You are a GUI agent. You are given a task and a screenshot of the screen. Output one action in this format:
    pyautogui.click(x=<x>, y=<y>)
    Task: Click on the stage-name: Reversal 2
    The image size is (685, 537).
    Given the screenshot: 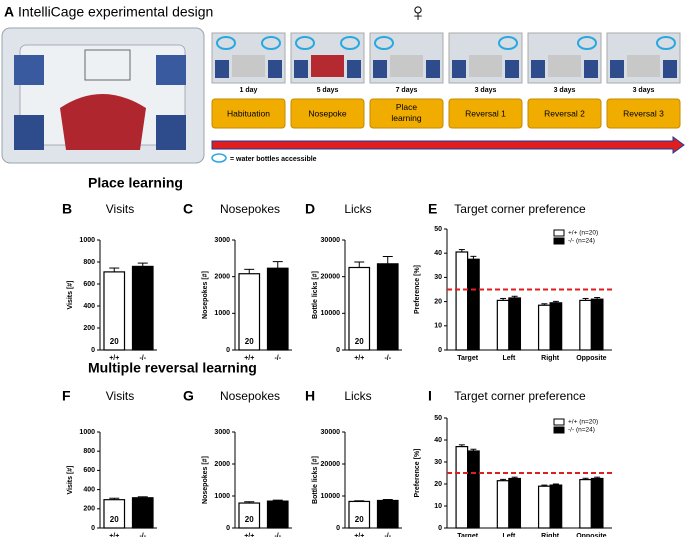 What is the action you would take?
    pyautogui.click(x=564, y=113)
    